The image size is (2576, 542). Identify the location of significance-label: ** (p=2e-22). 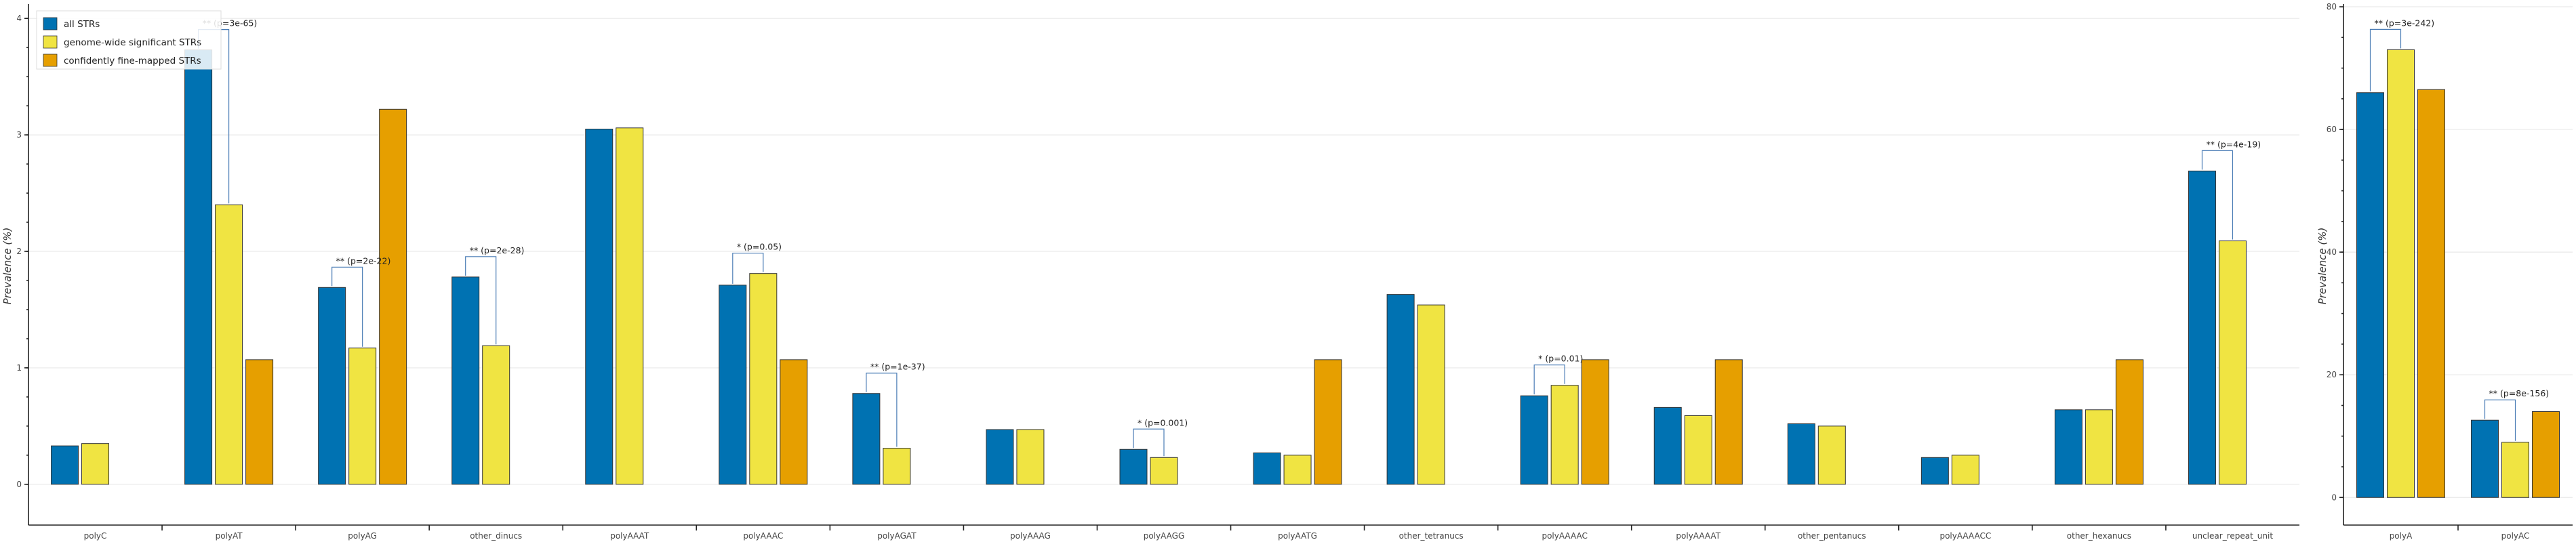
(363, 260).